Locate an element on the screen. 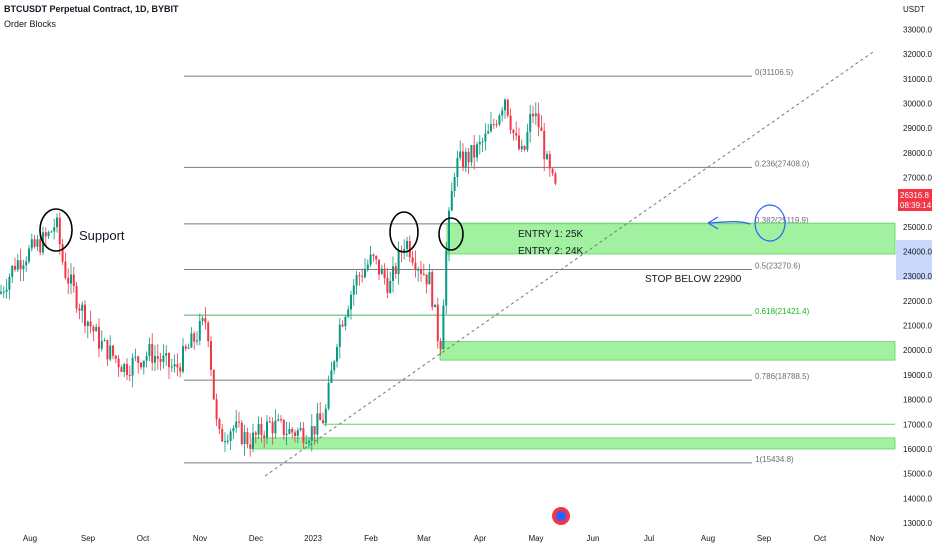 The image size is (932, 550). y-tick-label: 32000.0 is located at coordinates (917, 54).